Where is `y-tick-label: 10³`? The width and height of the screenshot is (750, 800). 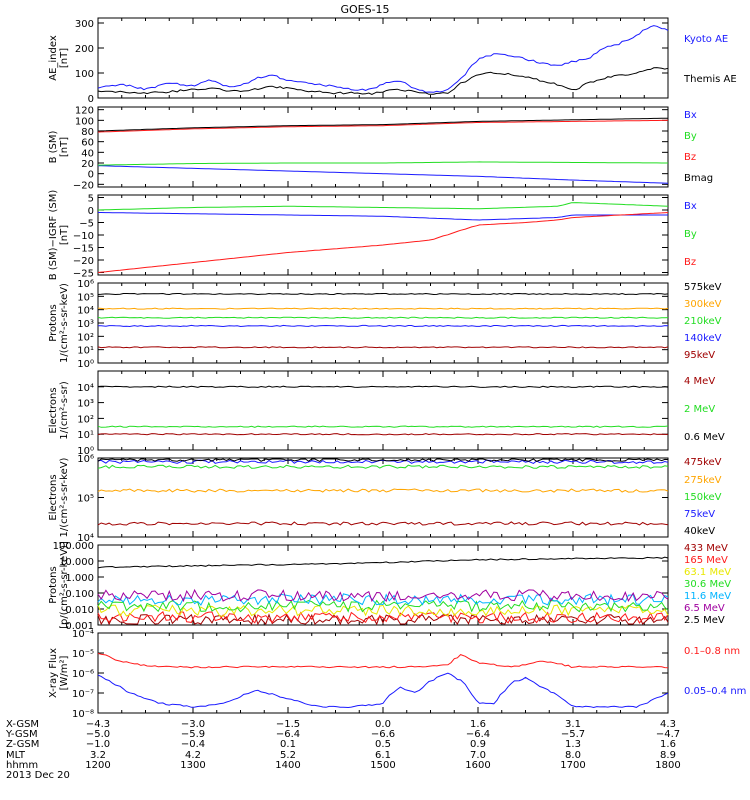 y-tick-label: 10³ is located at coordinates (85, 324).